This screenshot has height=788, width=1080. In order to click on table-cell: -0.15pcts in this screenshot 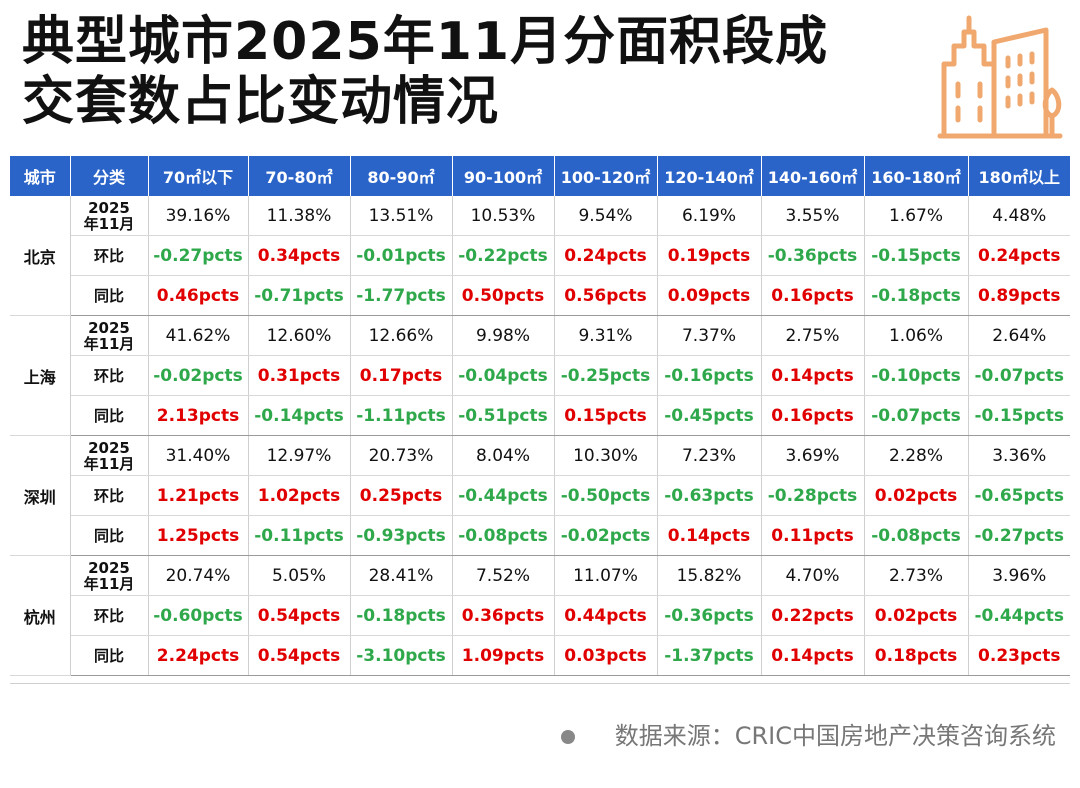, I will do `click(916, 255)`.